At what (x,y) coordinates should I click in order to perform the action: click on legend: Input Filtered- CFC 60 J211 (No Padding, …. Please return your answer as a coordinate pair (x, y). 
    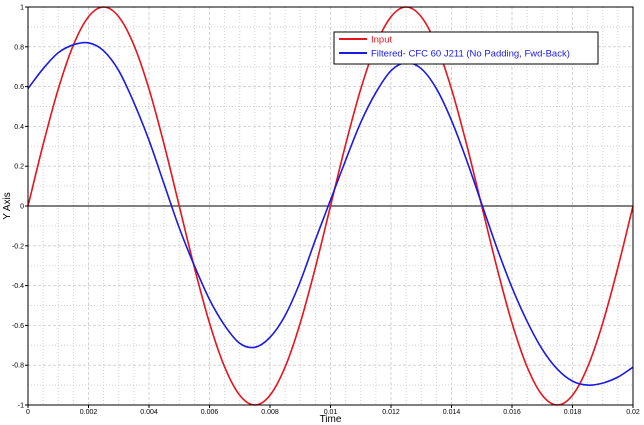
    Looking at the image, I should click on (466, 48).